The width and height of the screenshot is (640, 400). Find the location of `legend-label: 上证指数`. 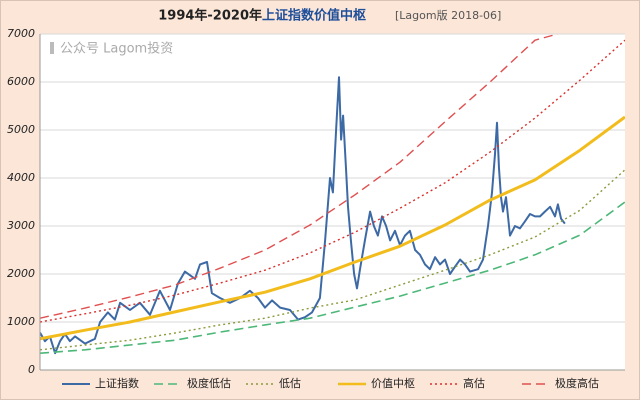

legend-label: 上证指数 is located at coordinates (117, 383).